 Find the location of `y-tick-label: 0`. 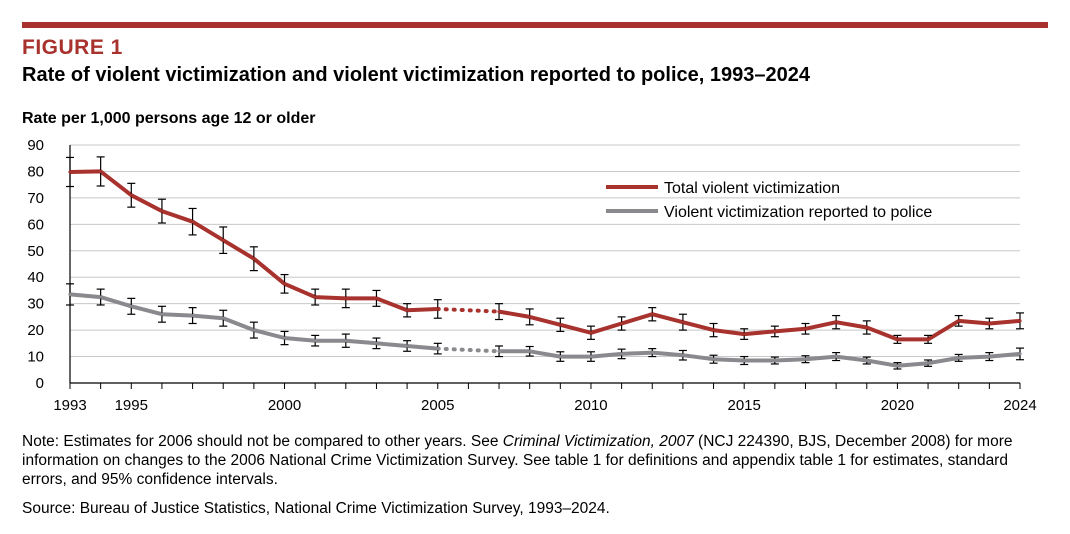

y-tick-label: 0 is located at coordinates (40, 383).